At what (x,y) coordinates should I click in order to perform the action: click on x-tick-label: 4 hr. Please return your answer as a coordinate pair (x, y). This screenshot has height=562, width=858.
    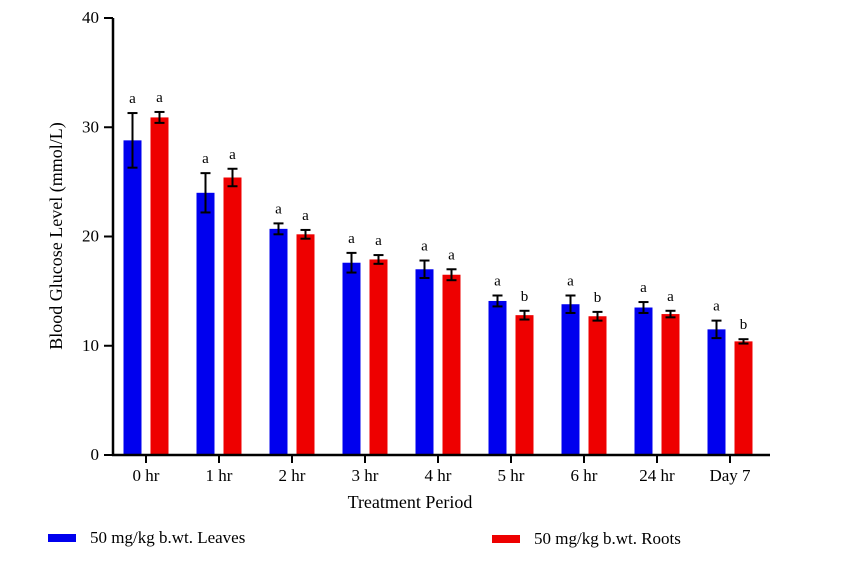
    Looking at the image, I should click on (438, 475).